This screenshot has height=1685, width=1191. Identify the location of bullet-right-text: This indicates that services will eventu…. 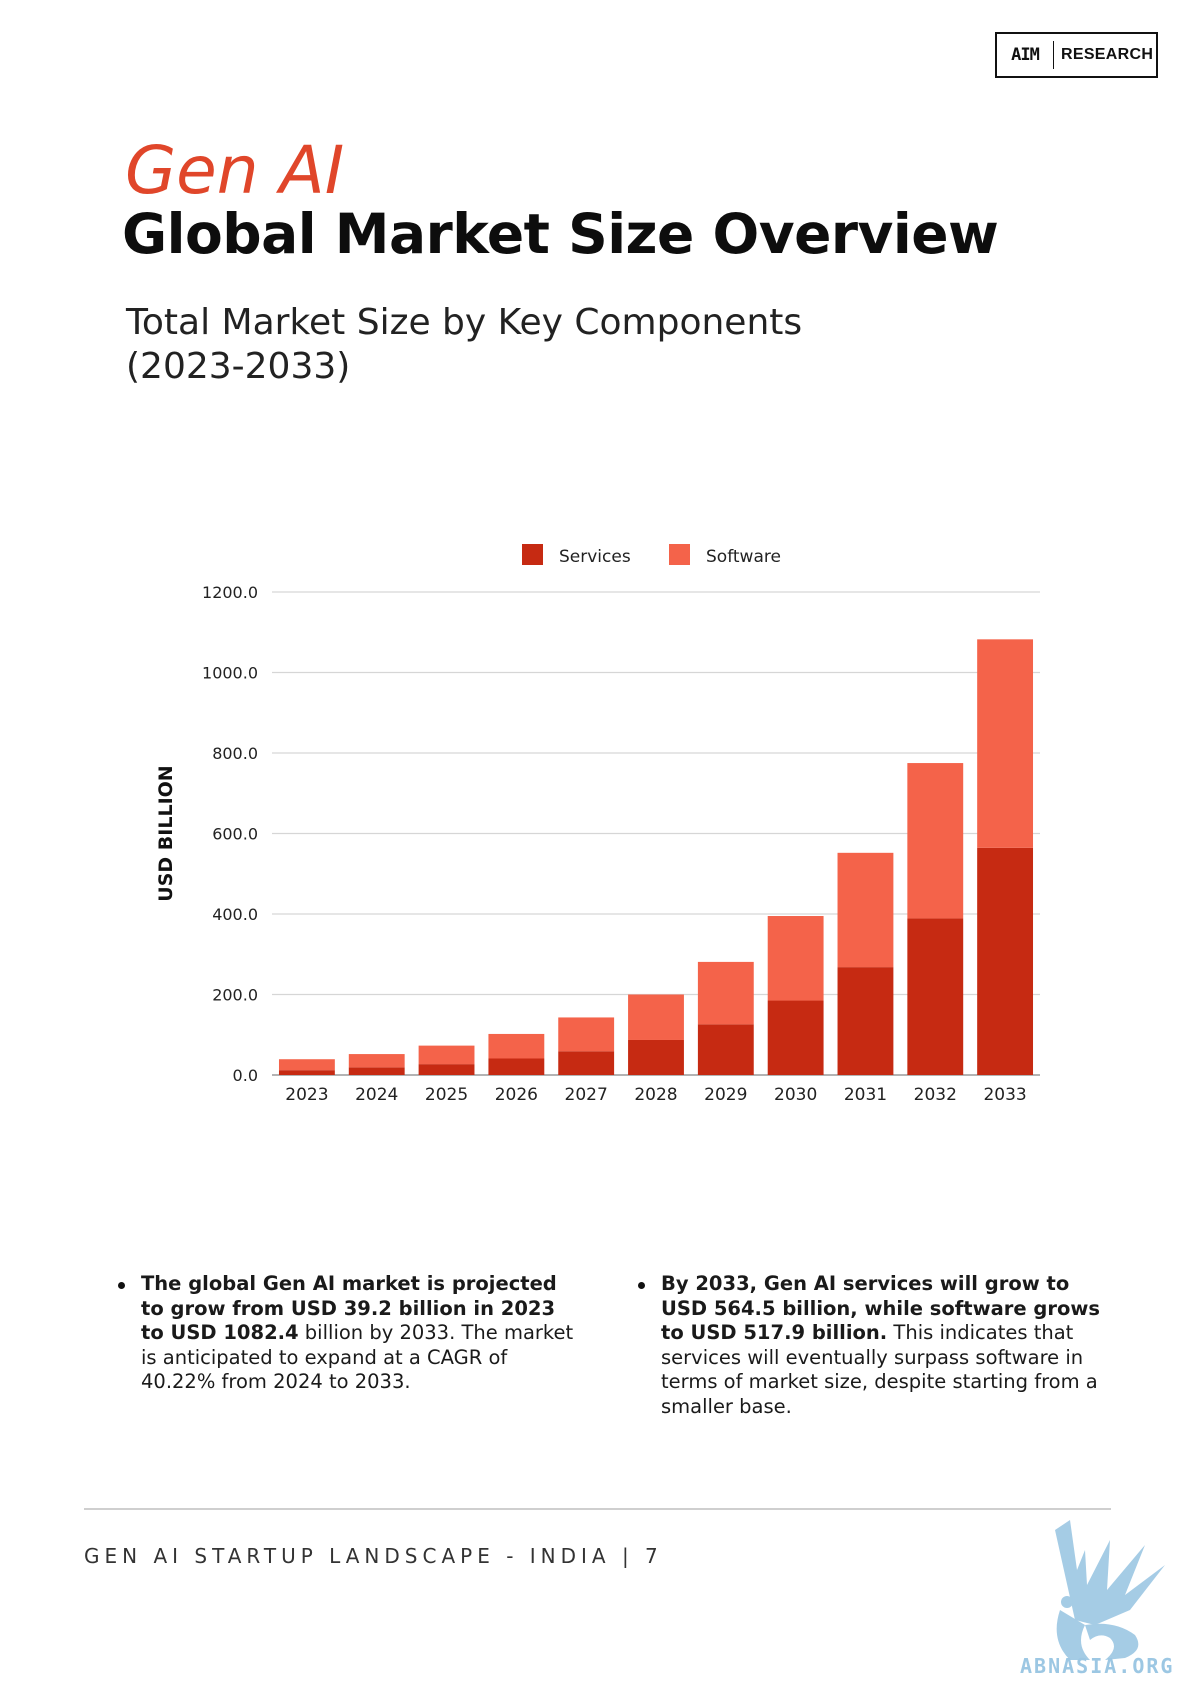
(879, 1369).